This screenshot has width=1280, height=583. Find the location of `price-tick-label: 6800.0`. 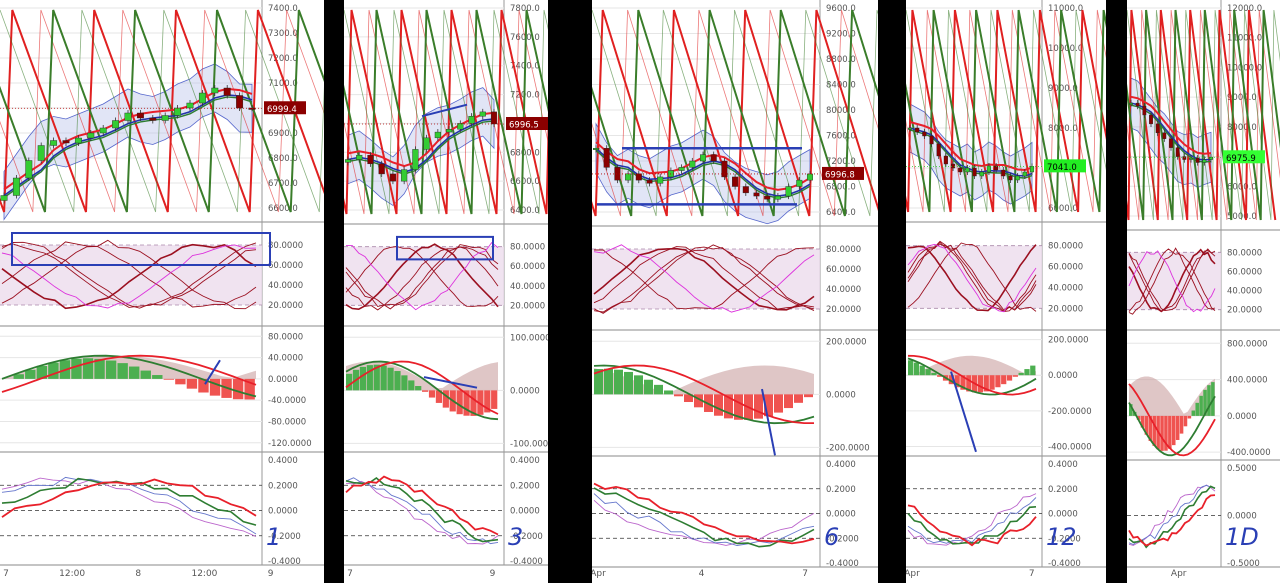

price-tick-label: 6800.0 is located at coordinates (525, 153).